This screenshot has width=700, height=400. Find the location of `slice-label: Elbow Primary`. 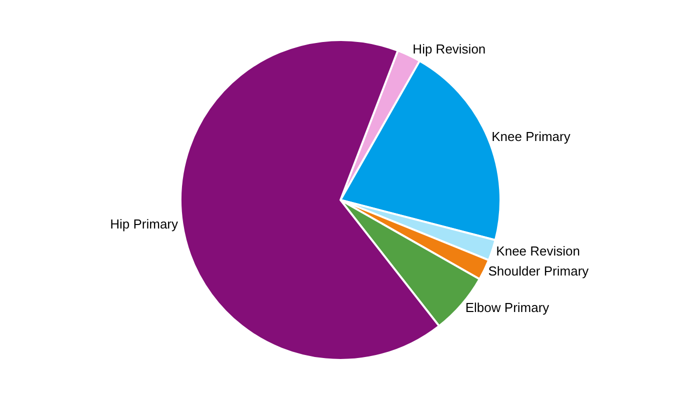

slice-label: Elbow Primary is located at coordinates (507, 308).